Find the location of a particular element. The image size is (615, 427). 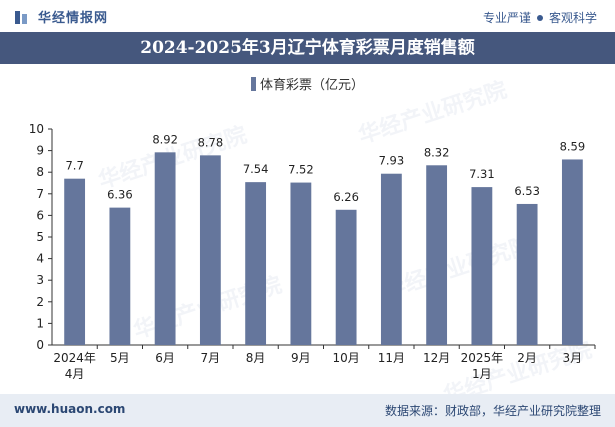

x-tick-label: 6月 is located at coordinates (165, 358).